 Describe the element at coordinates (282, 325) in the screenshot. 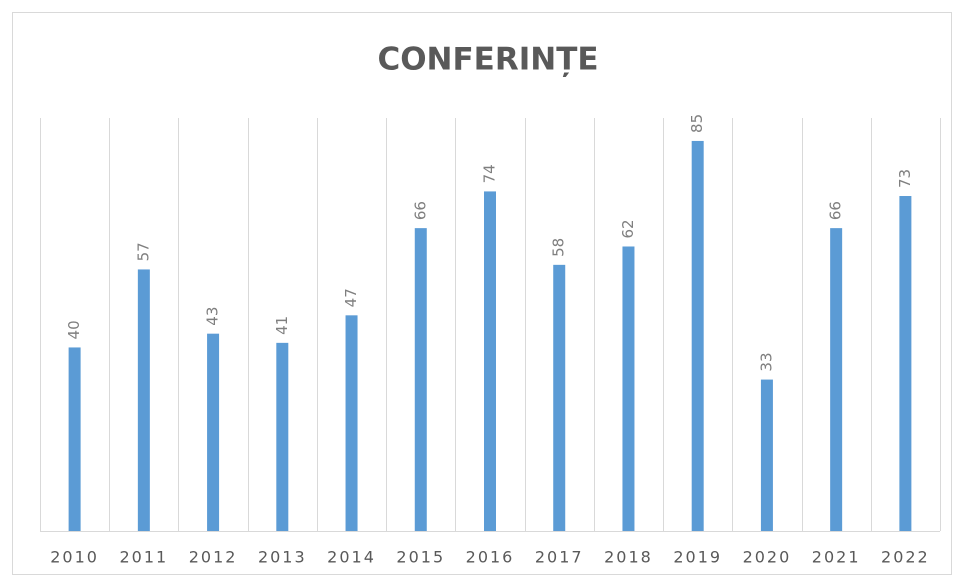

I see `data-label: 41` at that location.